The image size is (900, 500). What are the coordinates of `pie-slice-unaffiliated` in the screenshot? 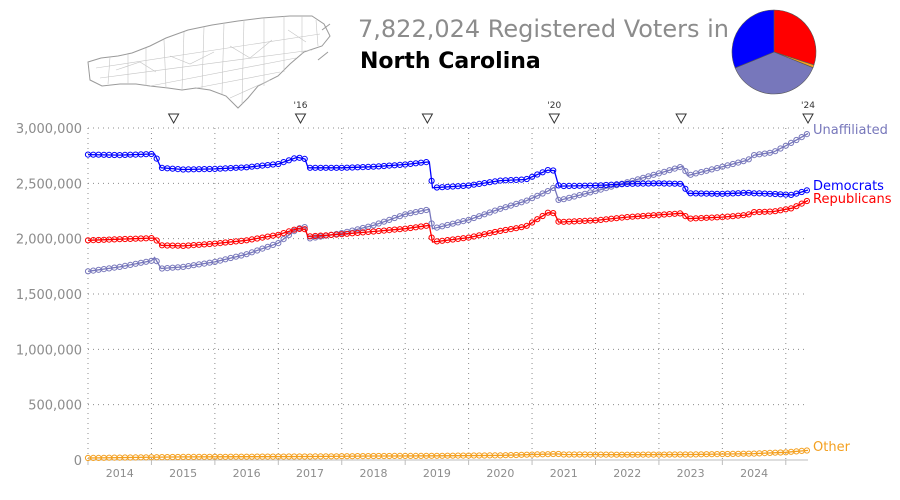 It's located at (774, 73).